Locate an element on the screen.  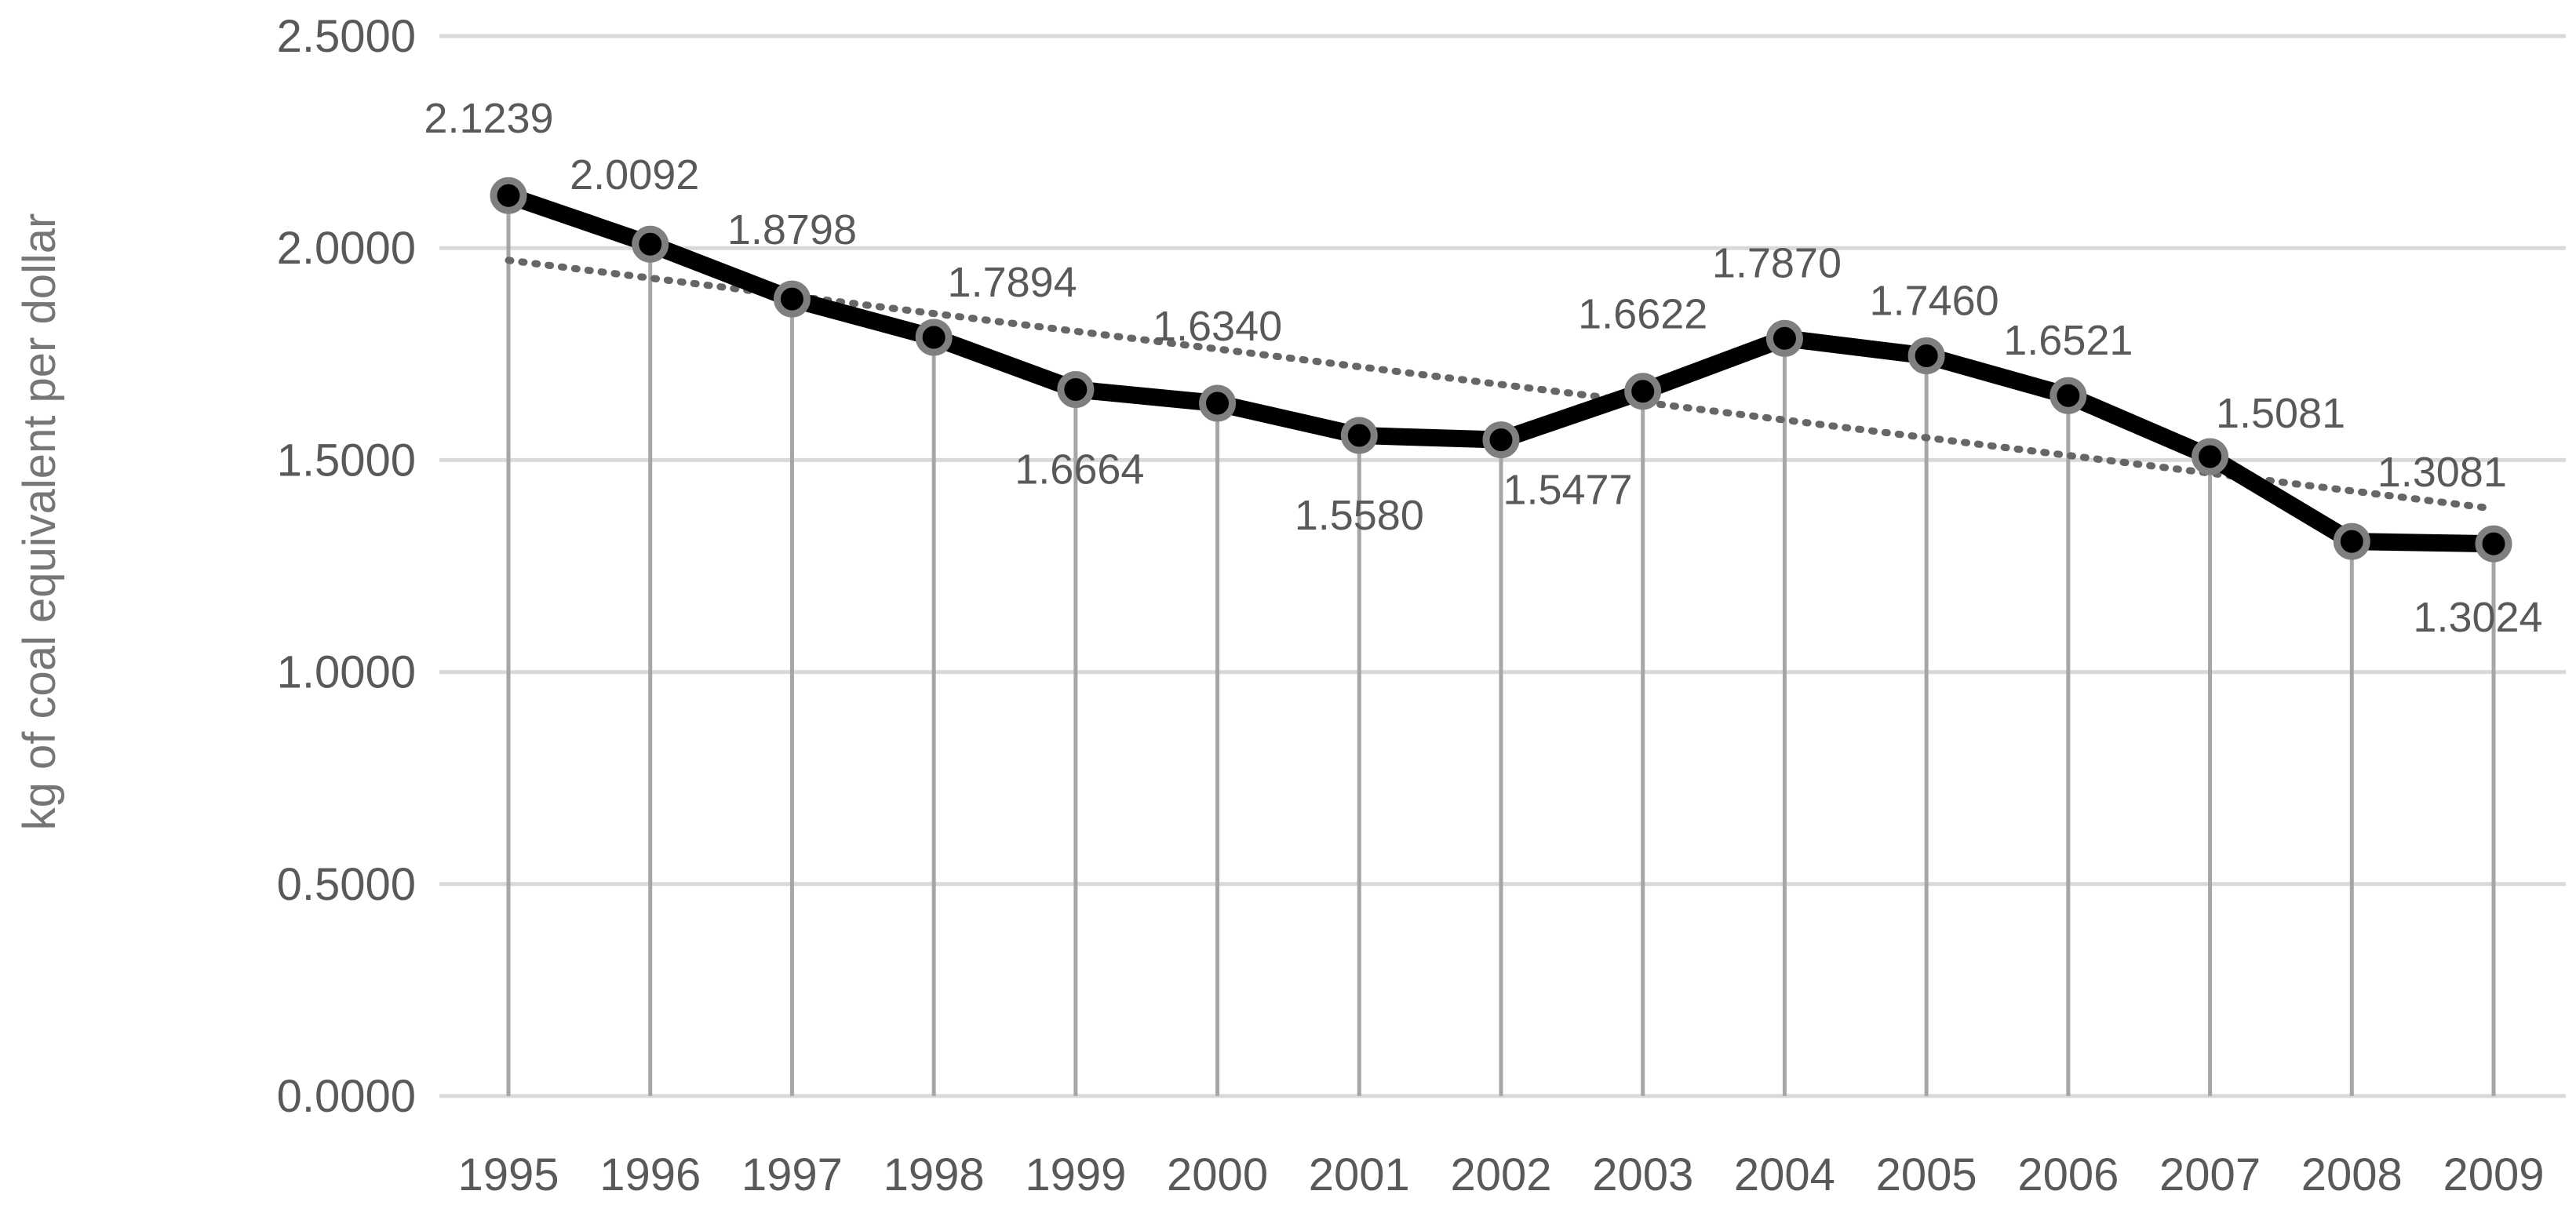
data-label: 1.5081 is located at coordinates (2280, 413).